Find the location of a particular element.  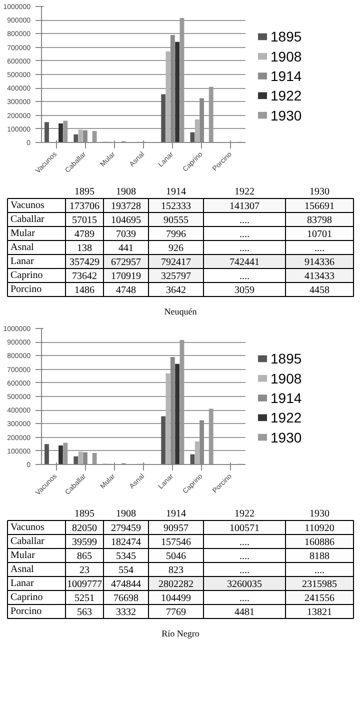

data-label: 73642 is located at coordinates (84, 276).